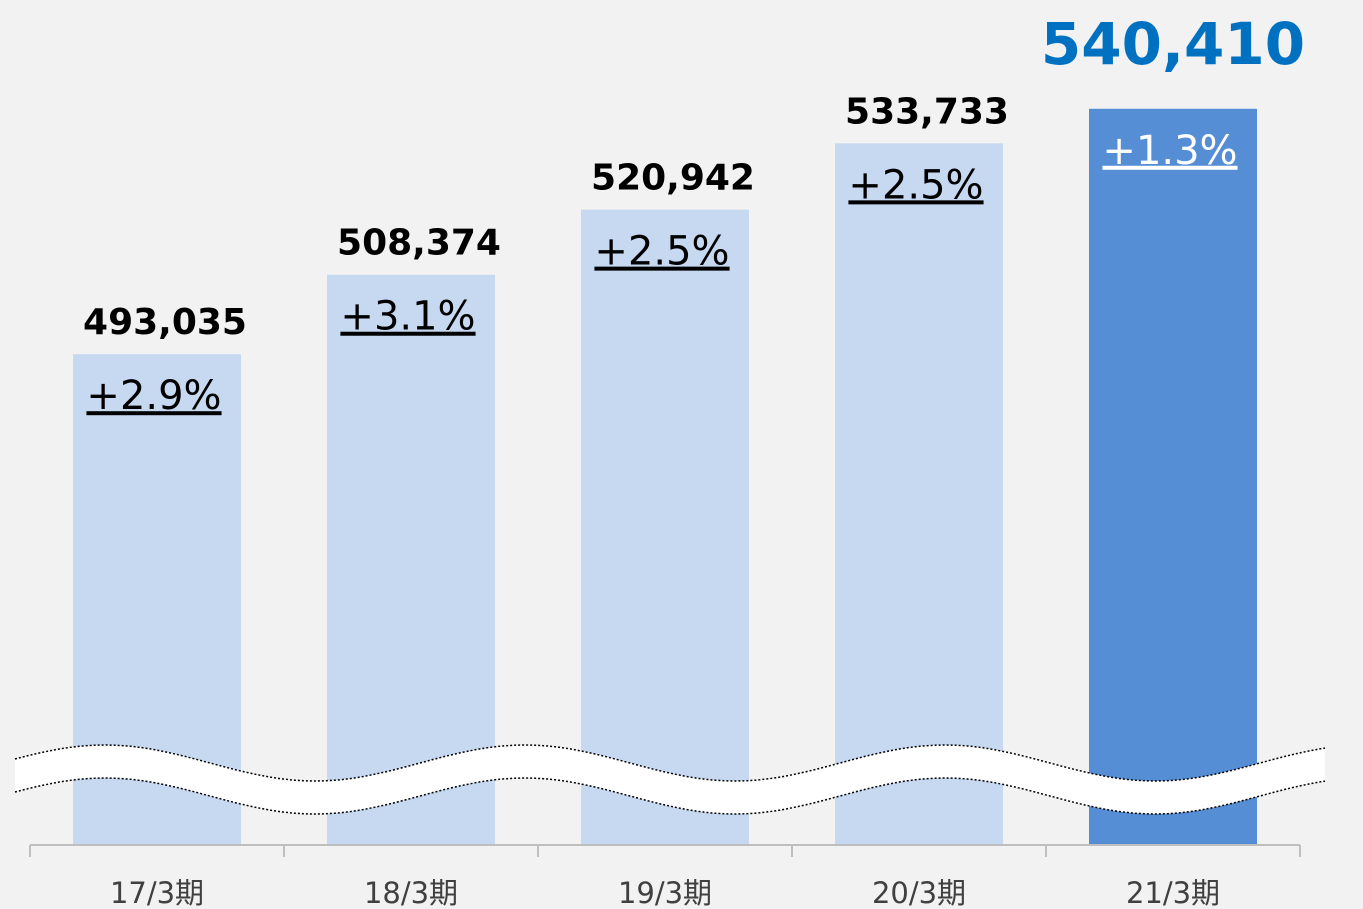 This screenshot has width=1363, height=909. I want to click on x-axis, so click(665, 850).